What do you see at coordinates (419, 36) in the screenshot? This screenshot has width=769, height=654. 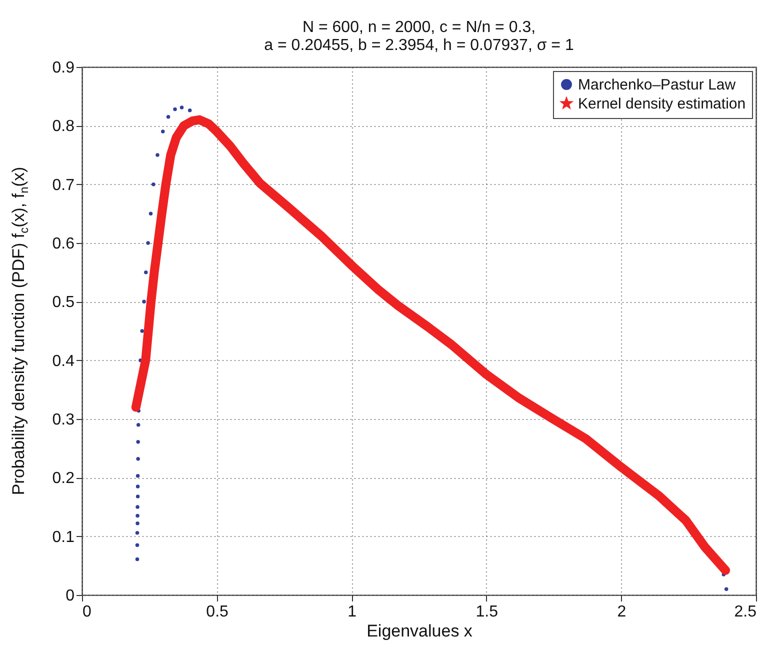 I see `chart-title: N = 600, n = 2000, c = N/n = 0.3, a = 0.20455, b = 2.3954, h = 0.07937, σ = 1` at bounding box center [419, 36].